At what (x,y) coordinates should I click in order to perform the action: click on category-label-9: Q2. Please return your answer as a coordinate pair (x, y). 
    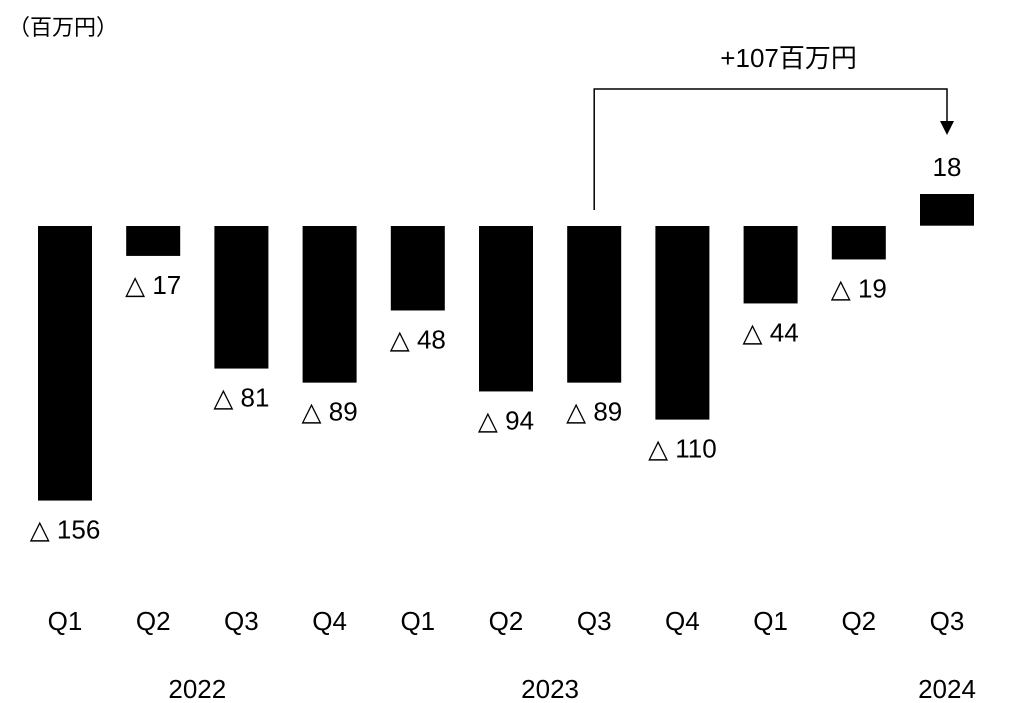
    Looking at the image, I should click on (858, 621).